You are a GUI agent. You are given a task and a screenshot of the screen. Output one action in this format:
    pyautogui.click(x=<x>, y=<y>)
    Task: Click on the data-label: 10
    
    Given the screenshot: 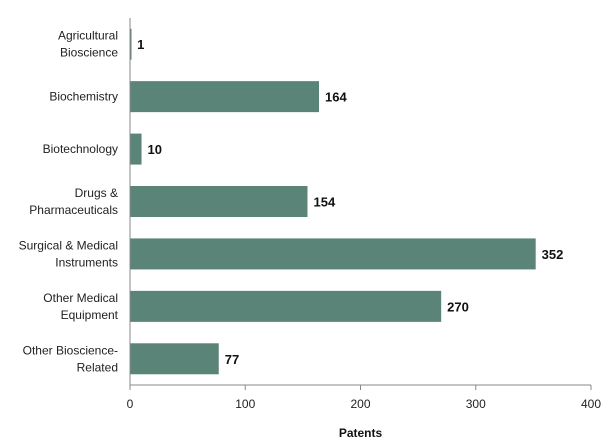 What is the action you would take?
    pyautogui.click(x=155, y=149)
    